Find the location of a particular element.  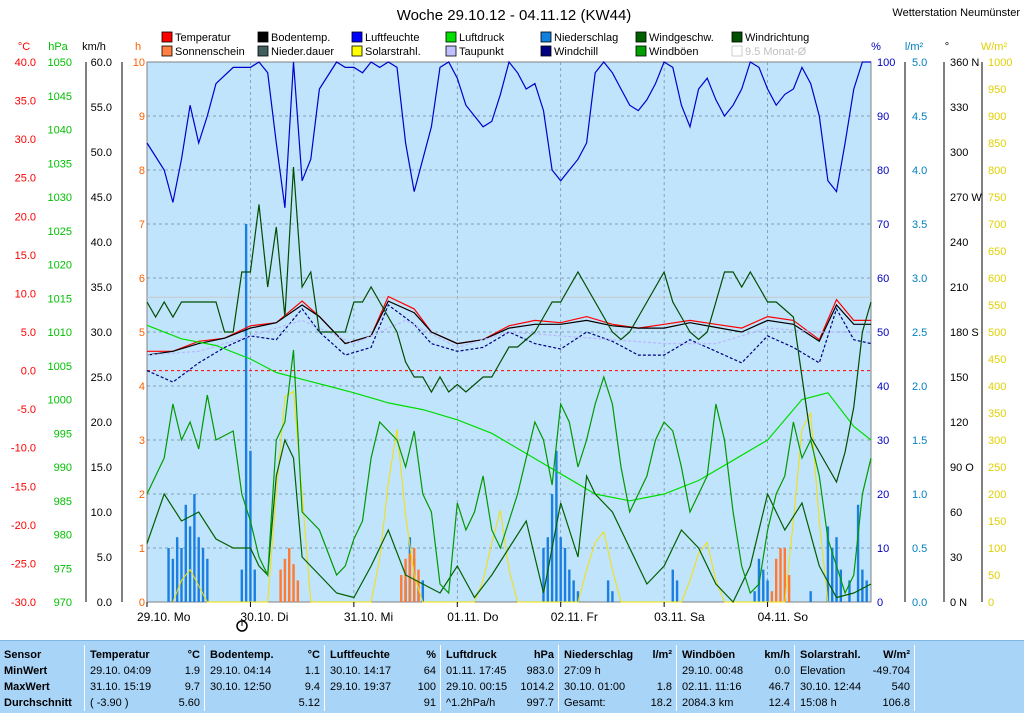

axis-tick-solar: 500 is located at coordinates (997, 333).